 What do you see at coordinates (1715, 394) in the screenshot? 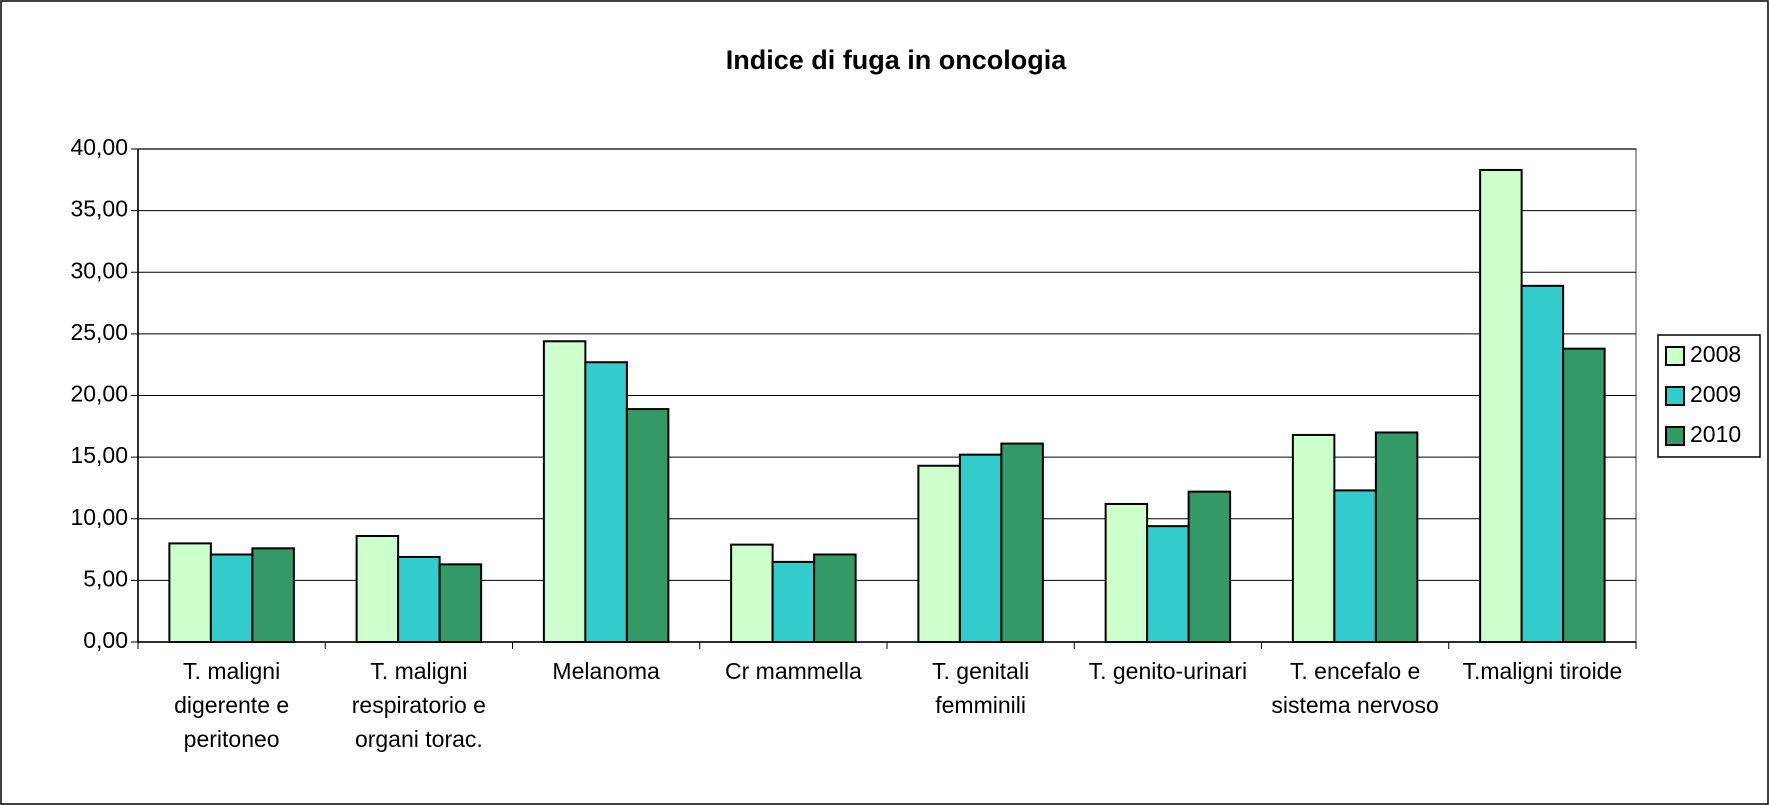
I see `legend-label: 2009` at bounding box center [1715, 394].